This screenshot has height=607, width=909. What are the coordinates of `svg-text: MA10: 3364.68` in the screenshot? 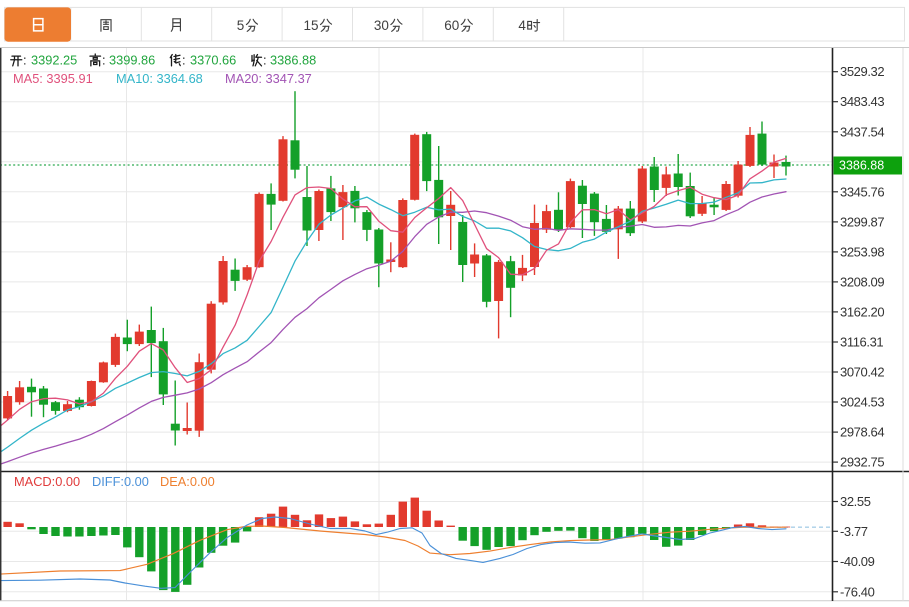 It's located at (159, 78).